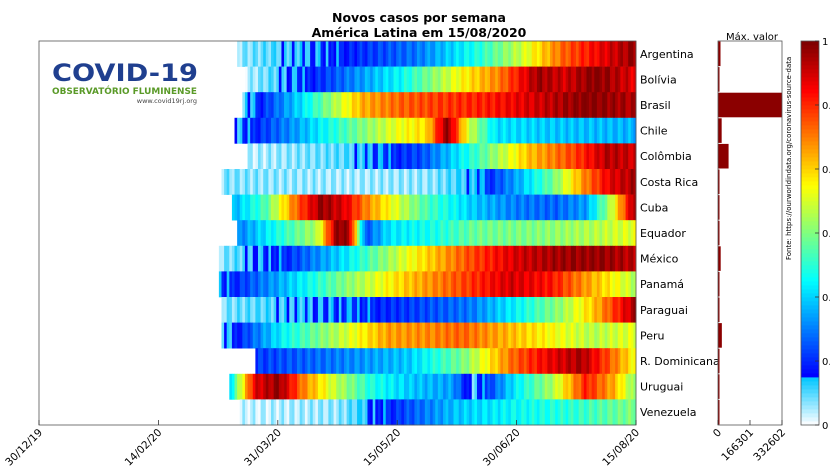  What do you see at coordinates (810, 233) in the screenshot?
I see `colorbar` at bounding box center [810, 233].